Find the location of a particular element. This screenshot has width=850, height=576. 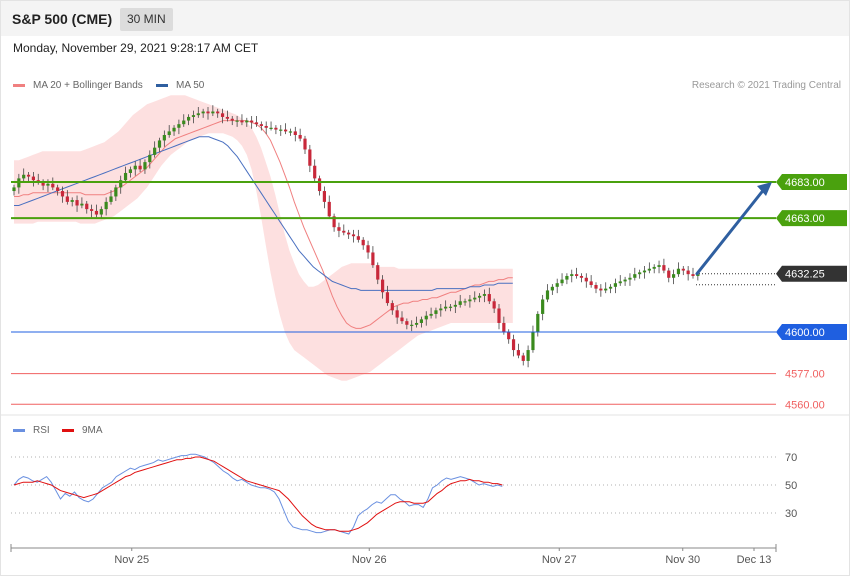

instrument-title: S&P 500 (CME) is located at coordinates (62, 19).